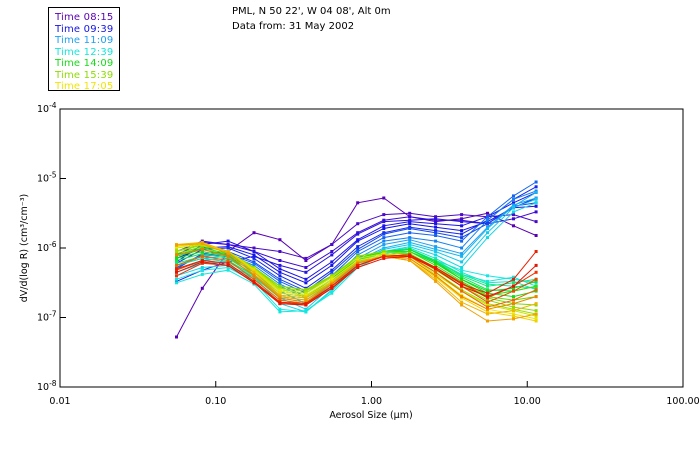 The height and width of the screenshot is (450, 700). I want to click on legend-item: Time 08:15, so click(84, 17).